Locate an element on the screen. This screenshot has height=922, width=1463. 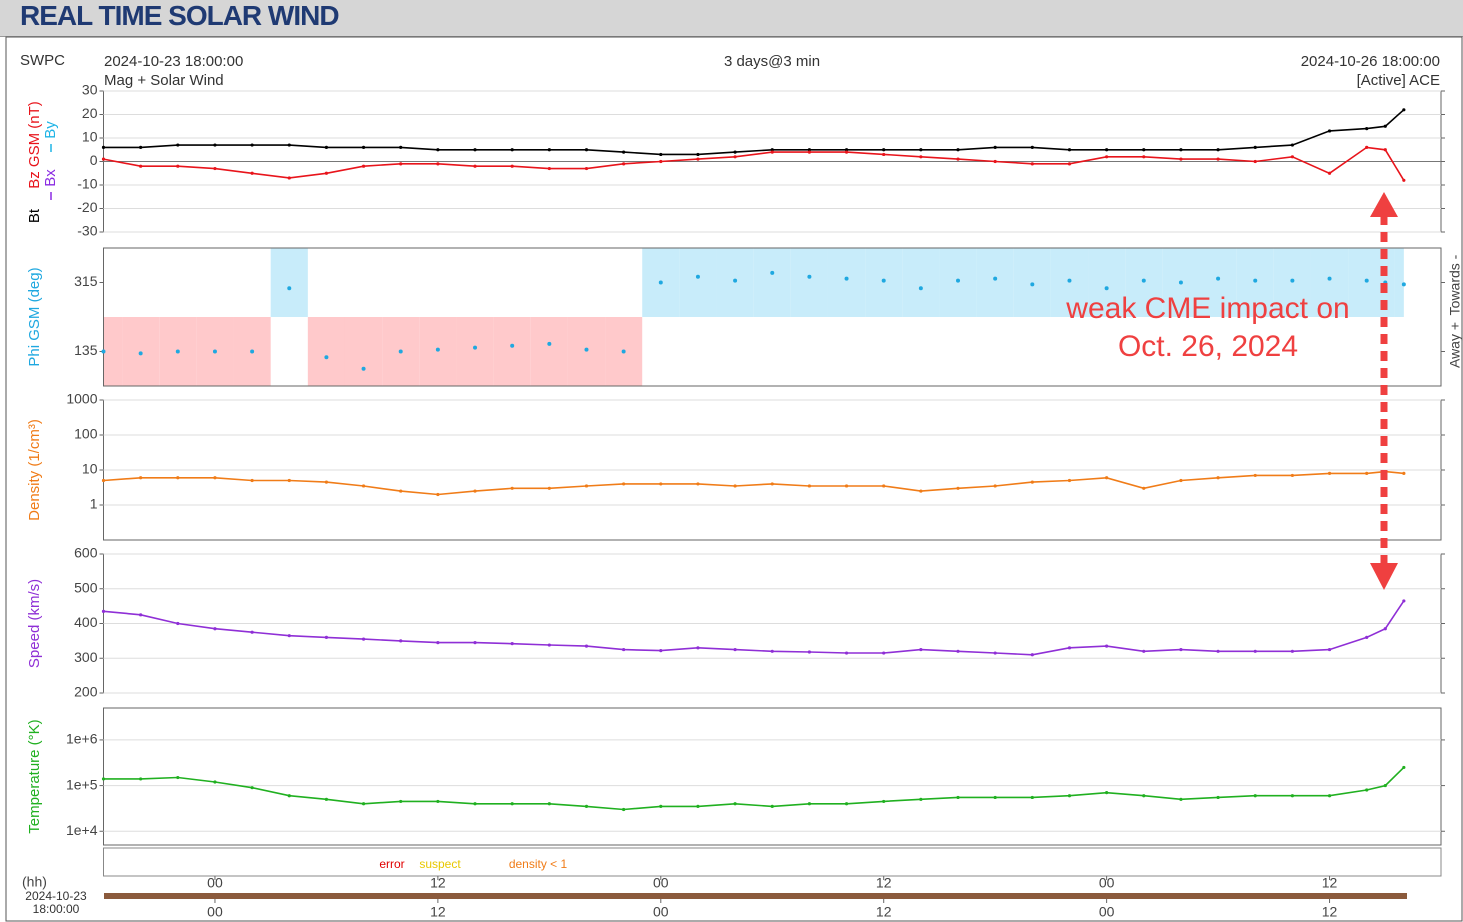
y-tick-label: 30 is located at coordinates (90, 90).